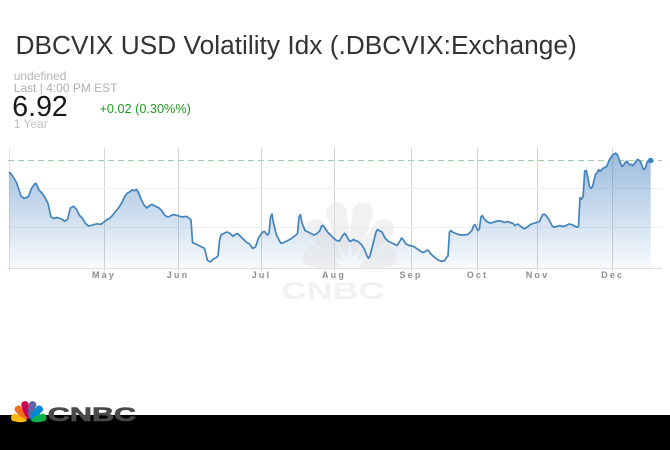  What do you see at coordinates (104, 275) in the screenshot?
I see `svg-text: May` at bounding box center [104, 275].